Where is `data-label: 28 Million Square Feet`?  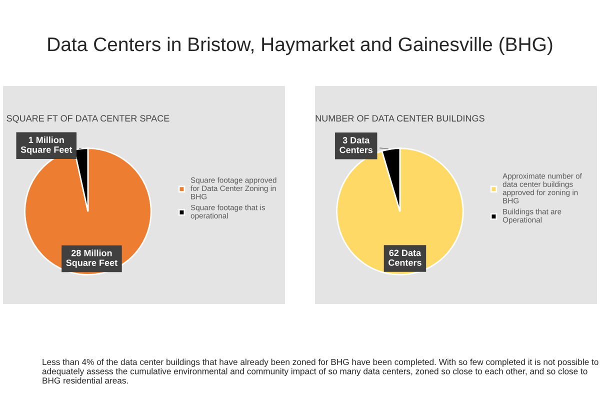 data-label: 28 Million Square Feet is located at coordinates (92, 259).